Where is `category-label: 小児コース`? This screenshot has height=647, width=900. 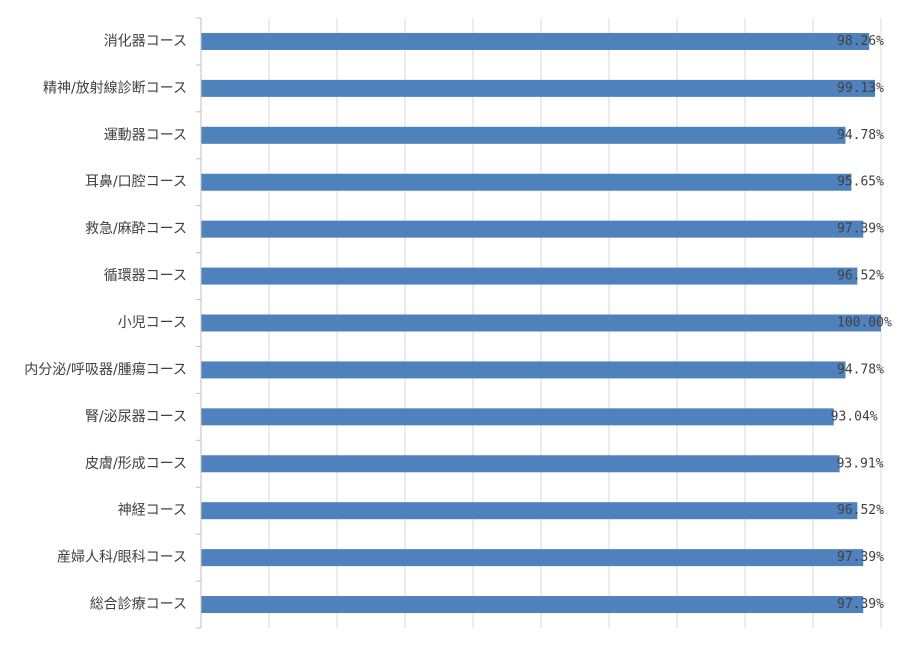 category-label: 小児コース is located at coordinates (152, 323).